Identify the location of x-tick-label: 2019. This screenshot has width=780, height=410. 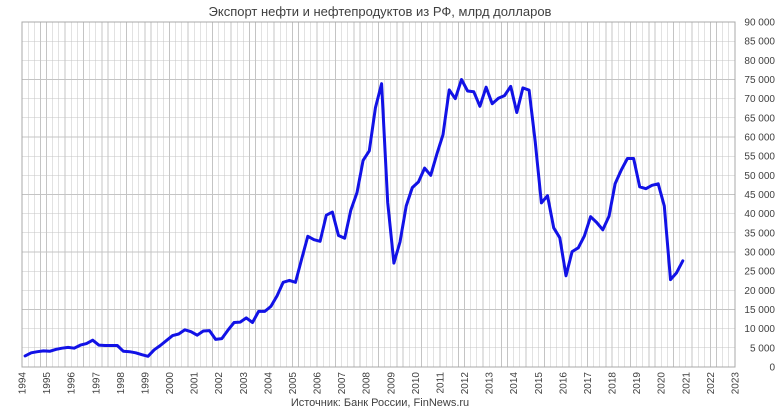
(637, 383).